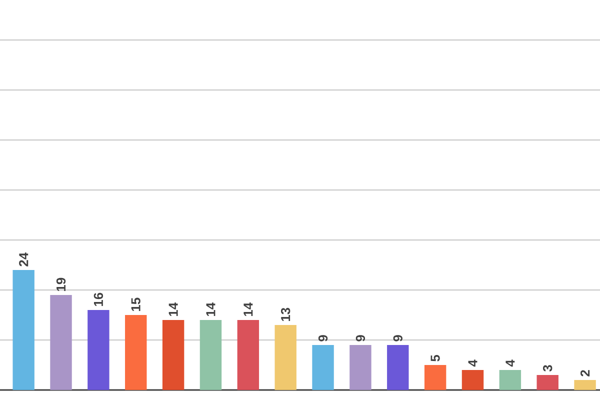 Image resolution: width=600 pixels, height=400 pixels. I want to click on data-label: 24, so click(23, 259).